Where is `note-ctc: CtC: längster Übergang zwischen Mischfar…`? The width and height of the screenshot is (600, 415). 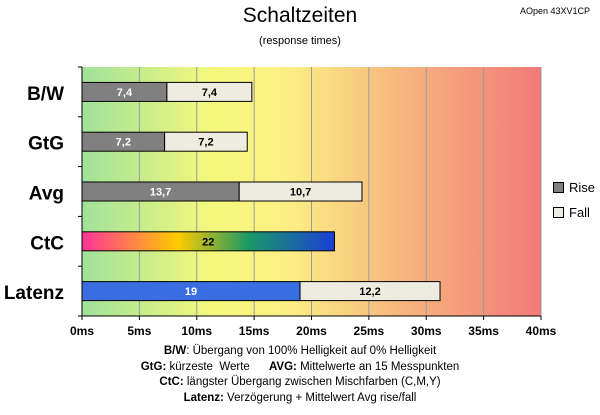
note-ctc: CtC: längster Übergang zwischen Mischfar… is located at coordinates (300, 383).